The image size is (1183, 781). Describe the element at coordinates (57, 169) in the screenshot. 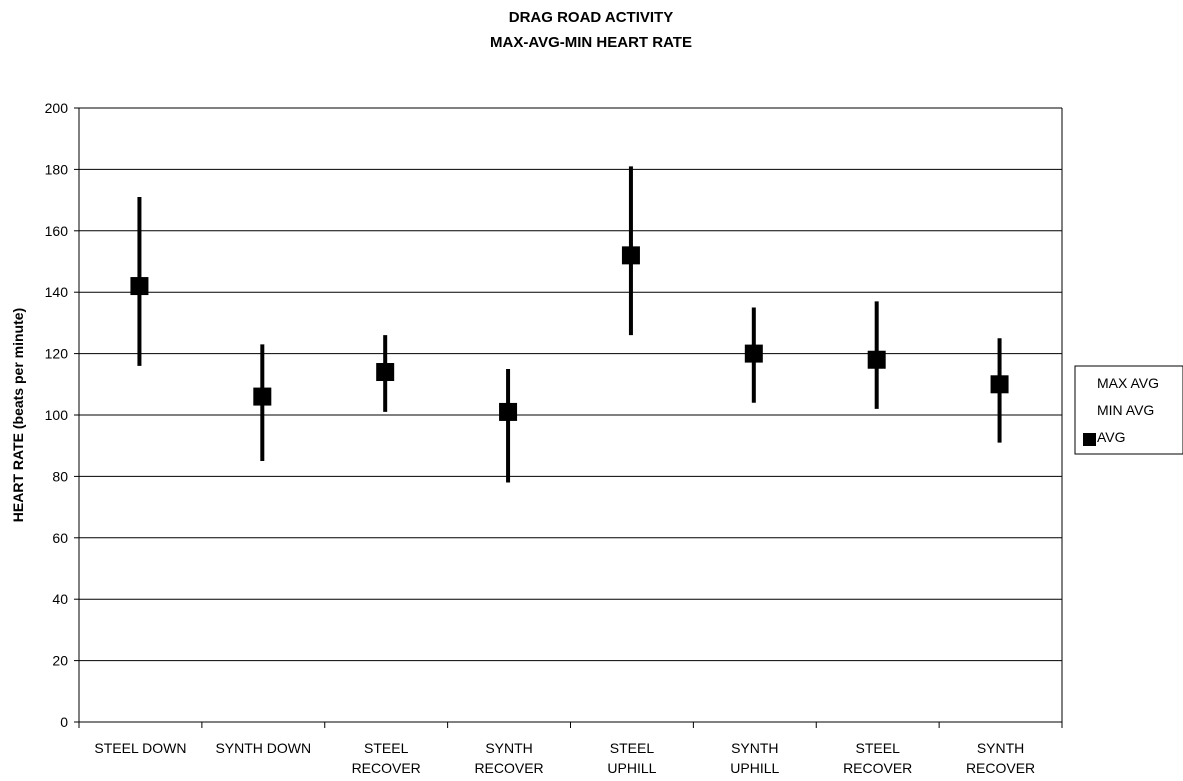

I see `y-tick-label: 180` at that location.